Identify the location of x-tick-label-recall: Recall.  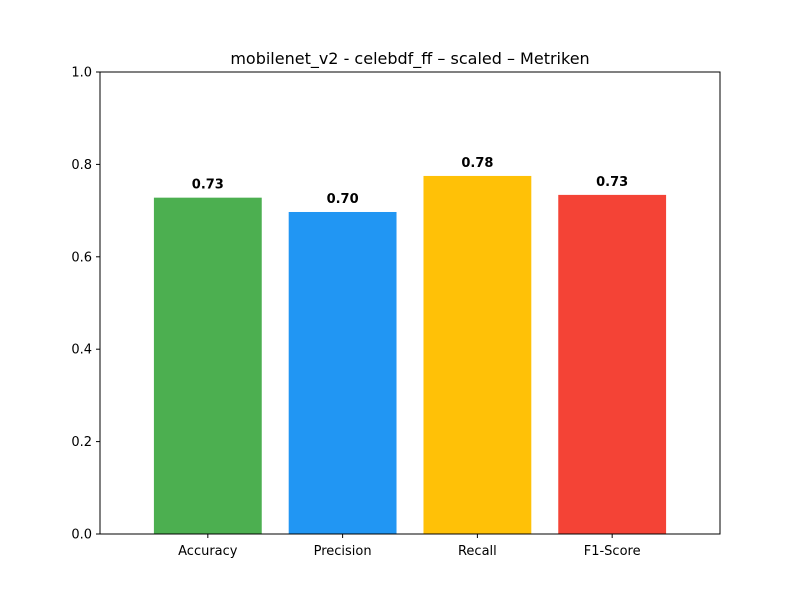
(477, 551).